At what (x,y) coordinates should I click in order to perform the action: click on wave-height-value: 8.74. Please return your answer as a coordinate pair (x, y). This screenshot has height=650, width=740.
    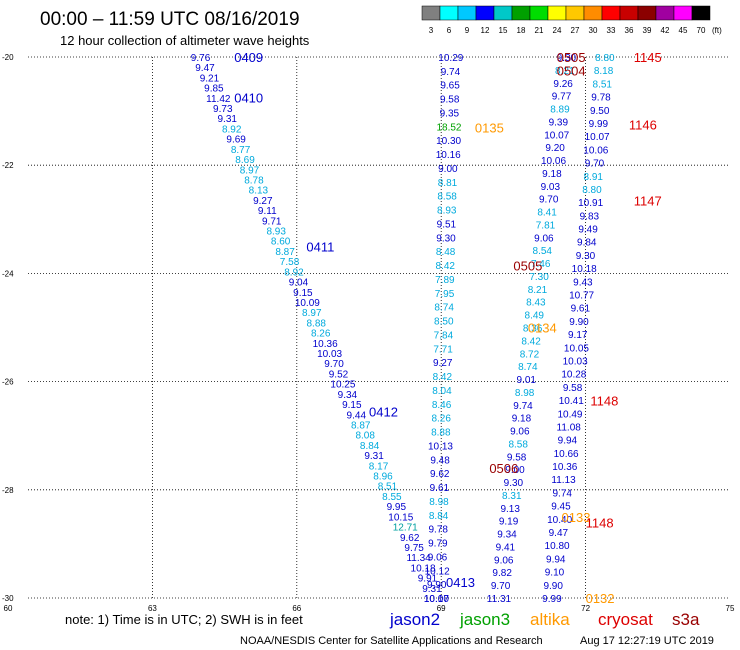
    Looking at the image, I should click on (528, 367).